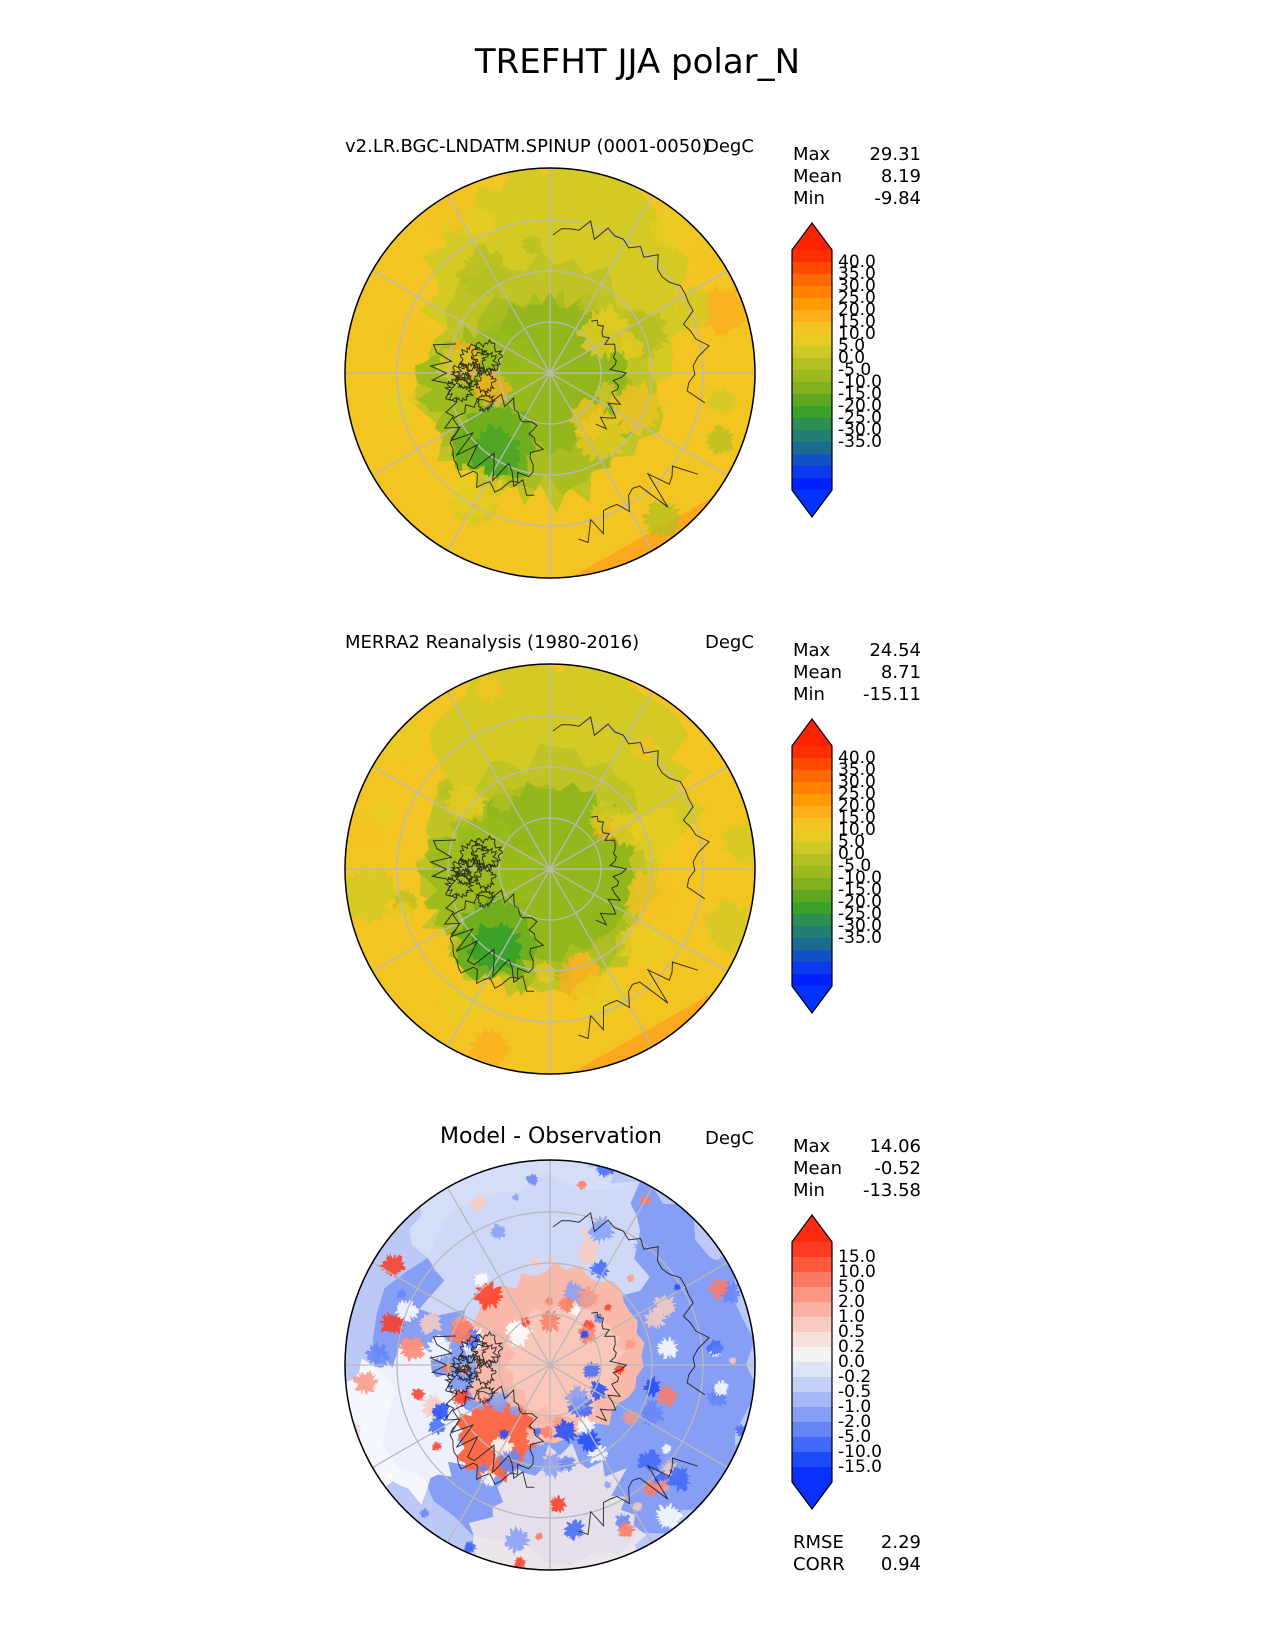  What do you see at coordinates (852, 1301) in the screenshot?
I see `colorbar-tick-label: 2.0` at bounding box center [852, 1301].